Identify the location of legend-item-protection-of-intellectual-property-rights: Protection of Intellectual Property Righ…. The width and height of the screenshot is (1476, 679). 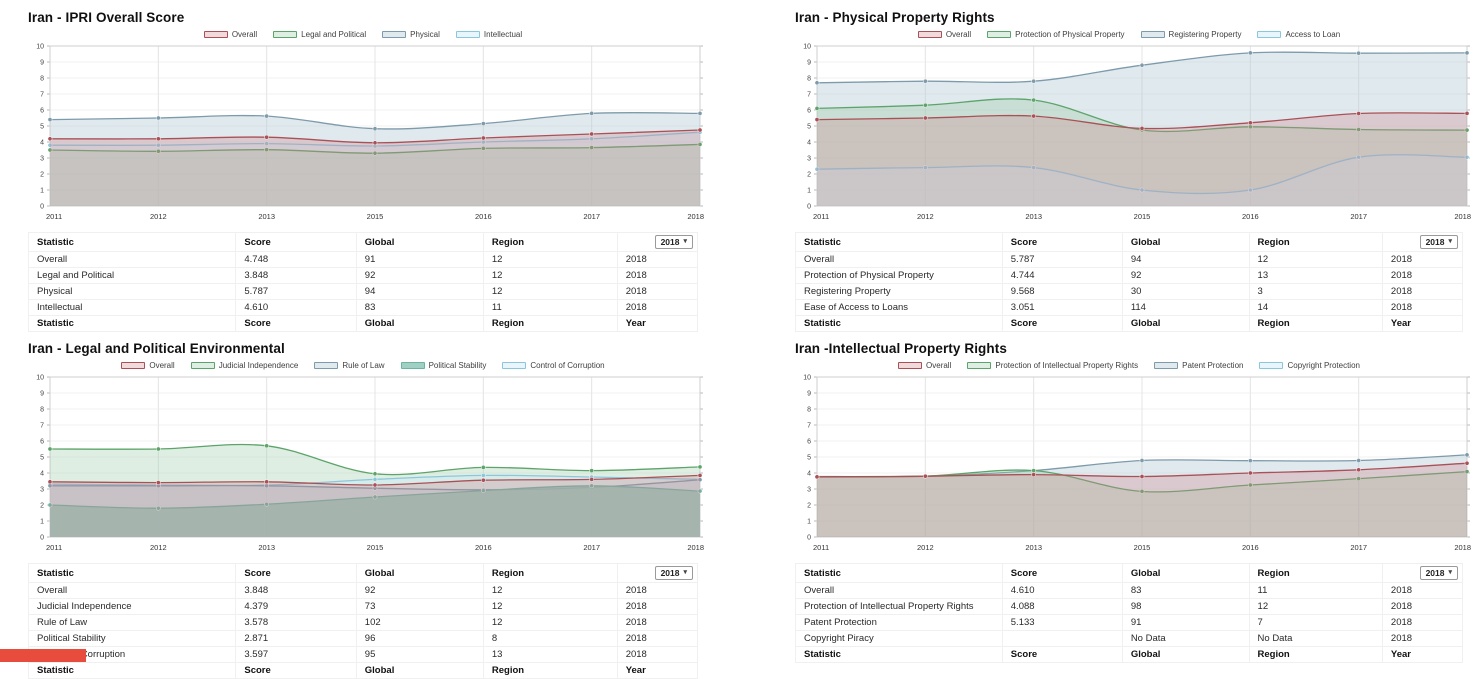
(1052, 365).